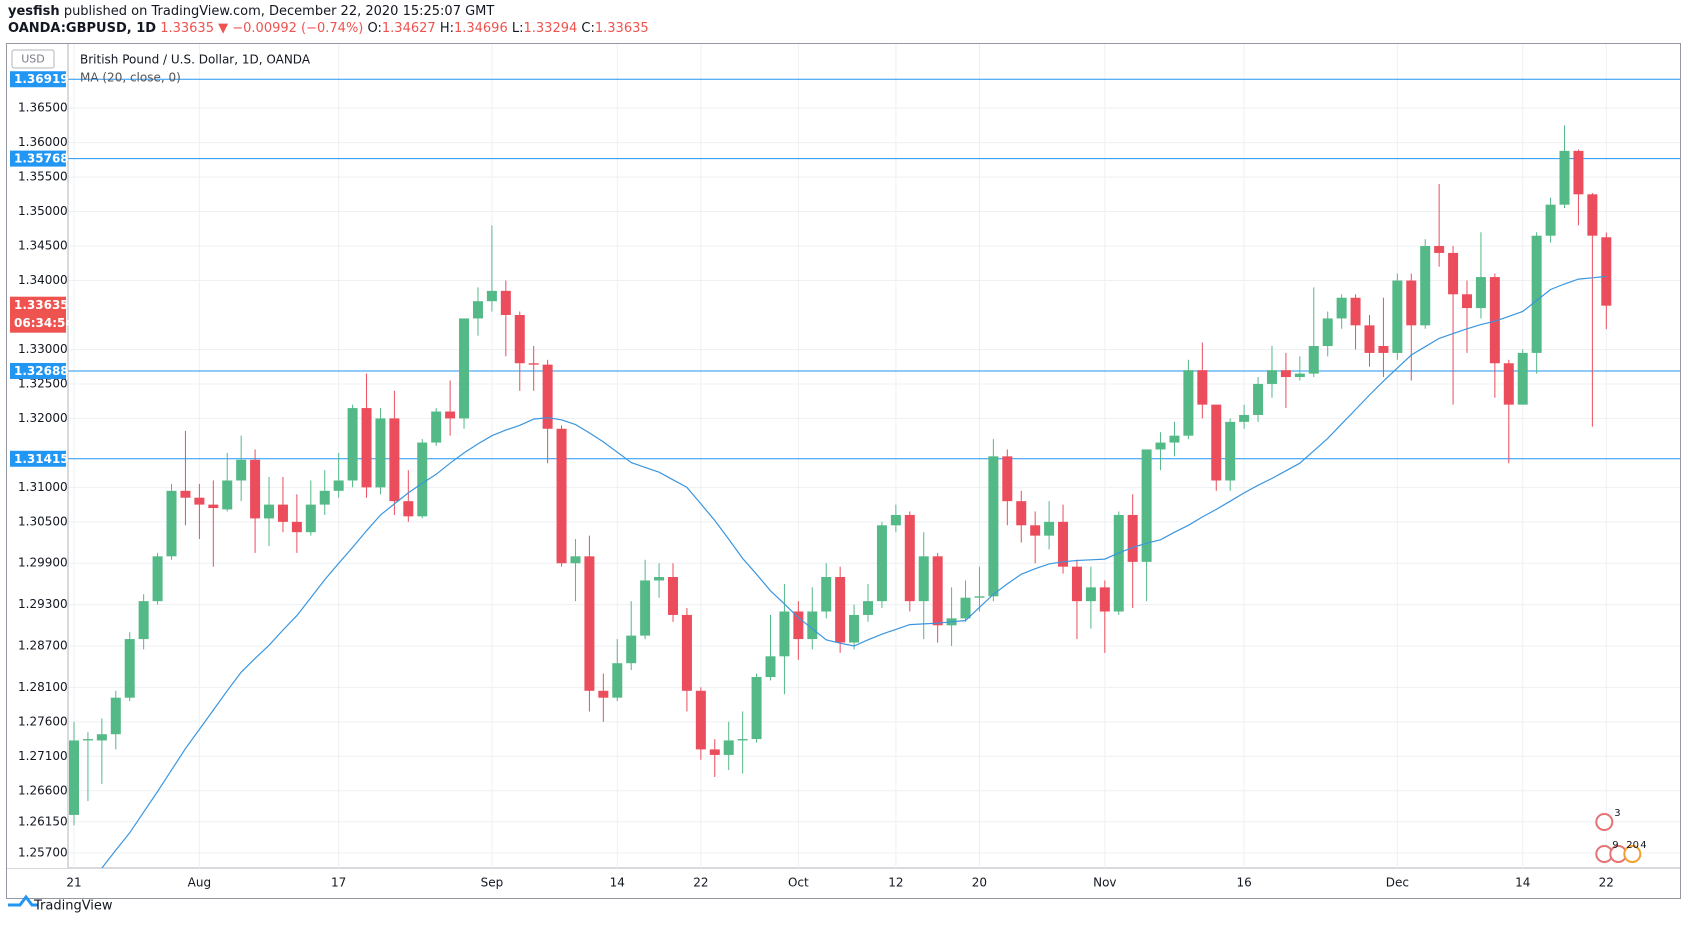 The height and width of the screenshot is (925, 1688). I want to click on x-tick-label: 21, so click(73, 883).